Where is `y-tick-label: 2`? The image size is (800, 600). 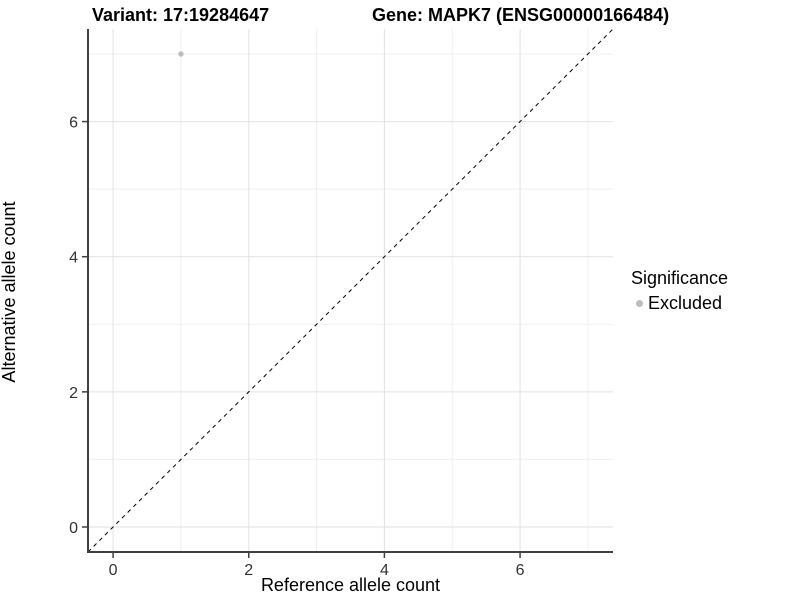 y-tick-label: 2 is located at coordinates (73, 393).